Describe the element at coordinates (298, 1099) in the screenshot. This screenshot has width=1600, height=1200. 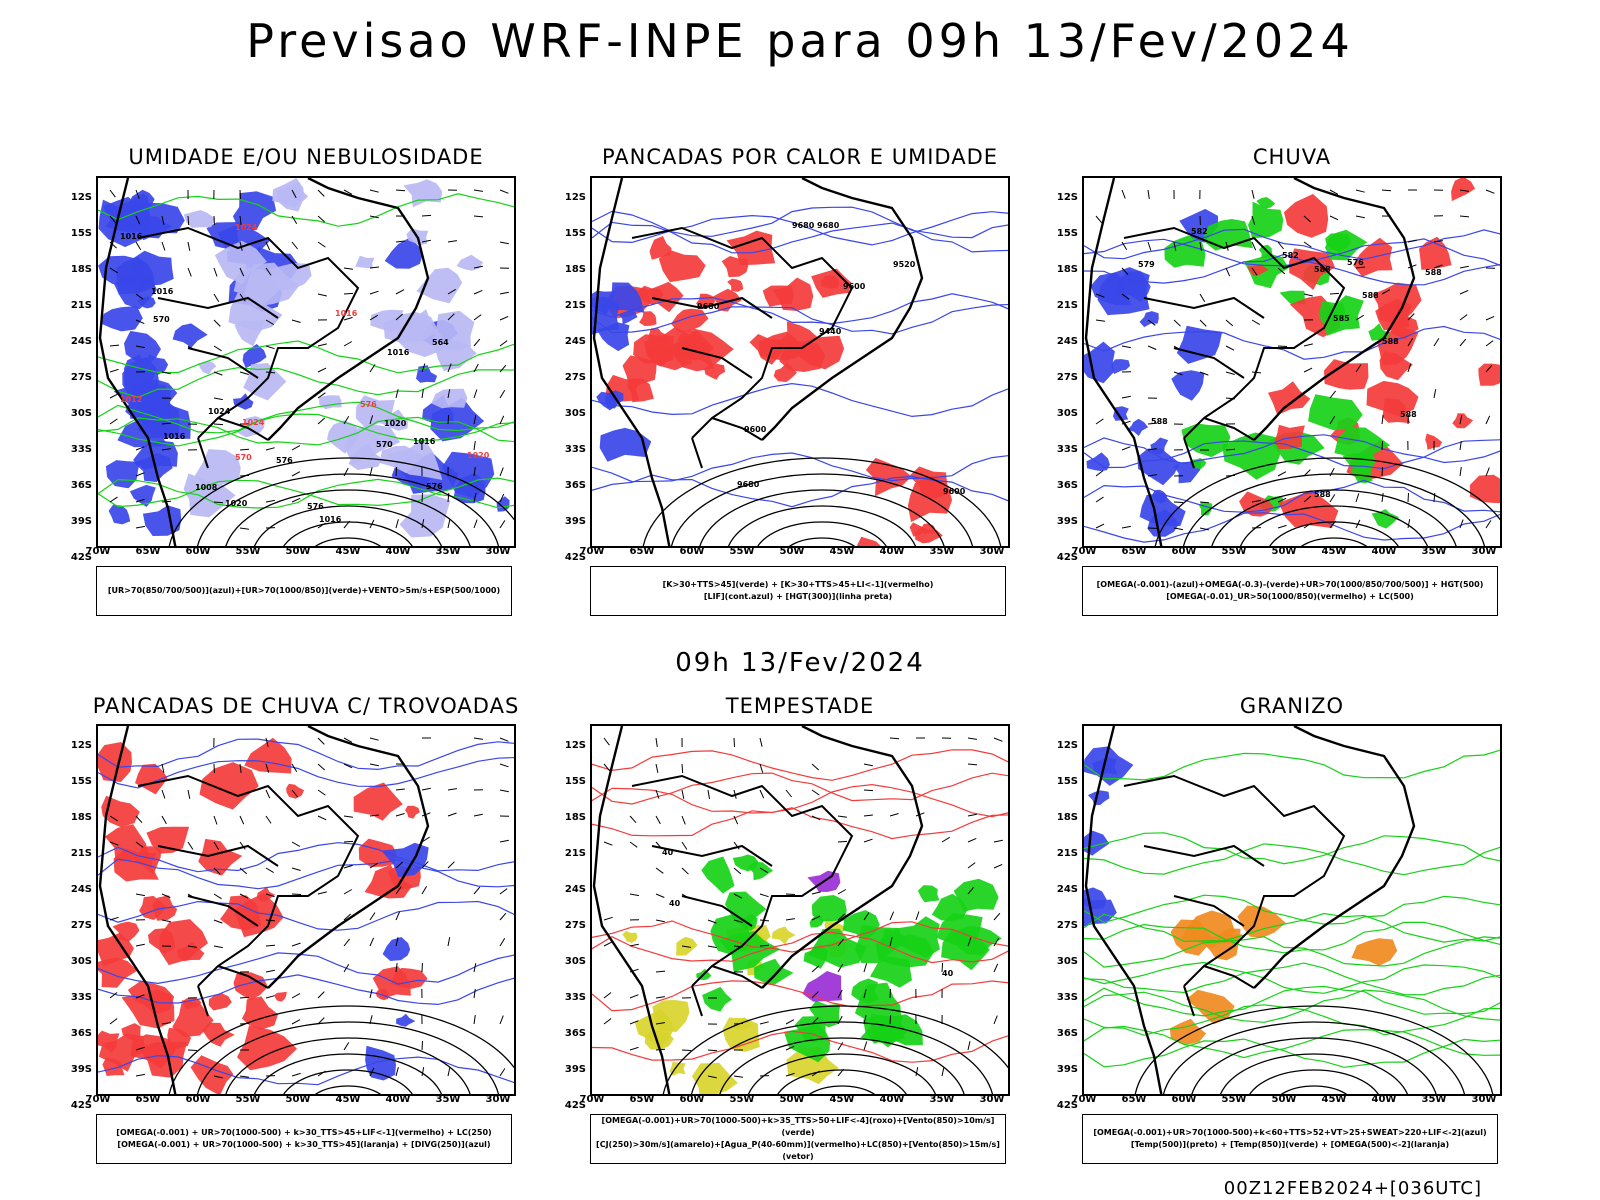
I see `panel-4-lon-label: 50W` at that location.